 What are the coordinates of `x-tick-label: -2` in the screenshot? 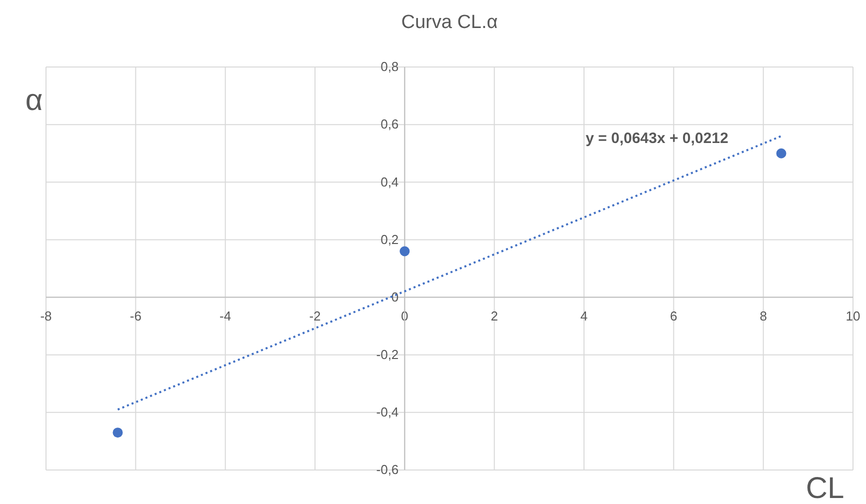 It's located at (315, 316).